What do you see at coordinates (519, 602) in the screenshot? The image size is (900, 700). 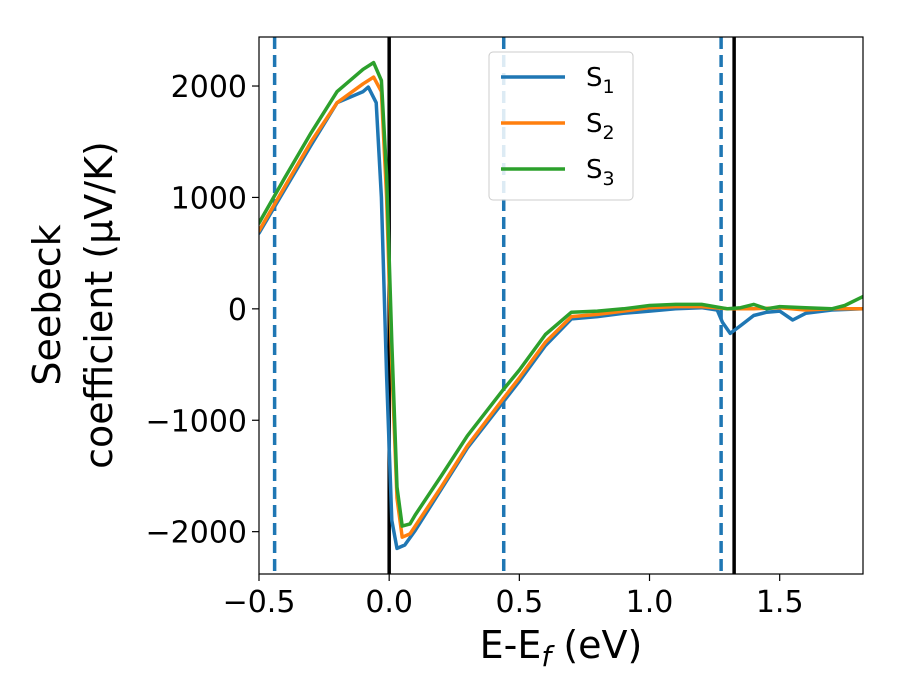 I see `x-tick-label: 0.5` at bounding box center [519, 602].